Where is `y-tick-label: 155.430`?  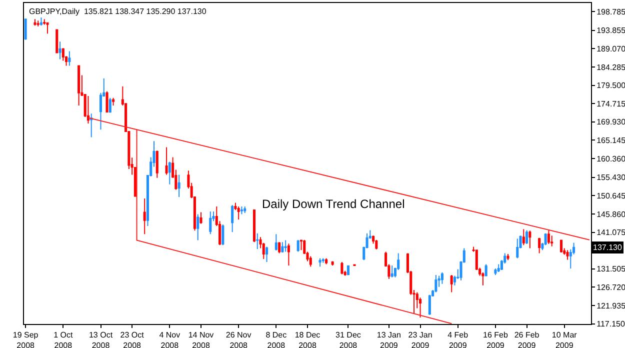
y-tick-label: 155.430 is located at coordinates (610, 177).